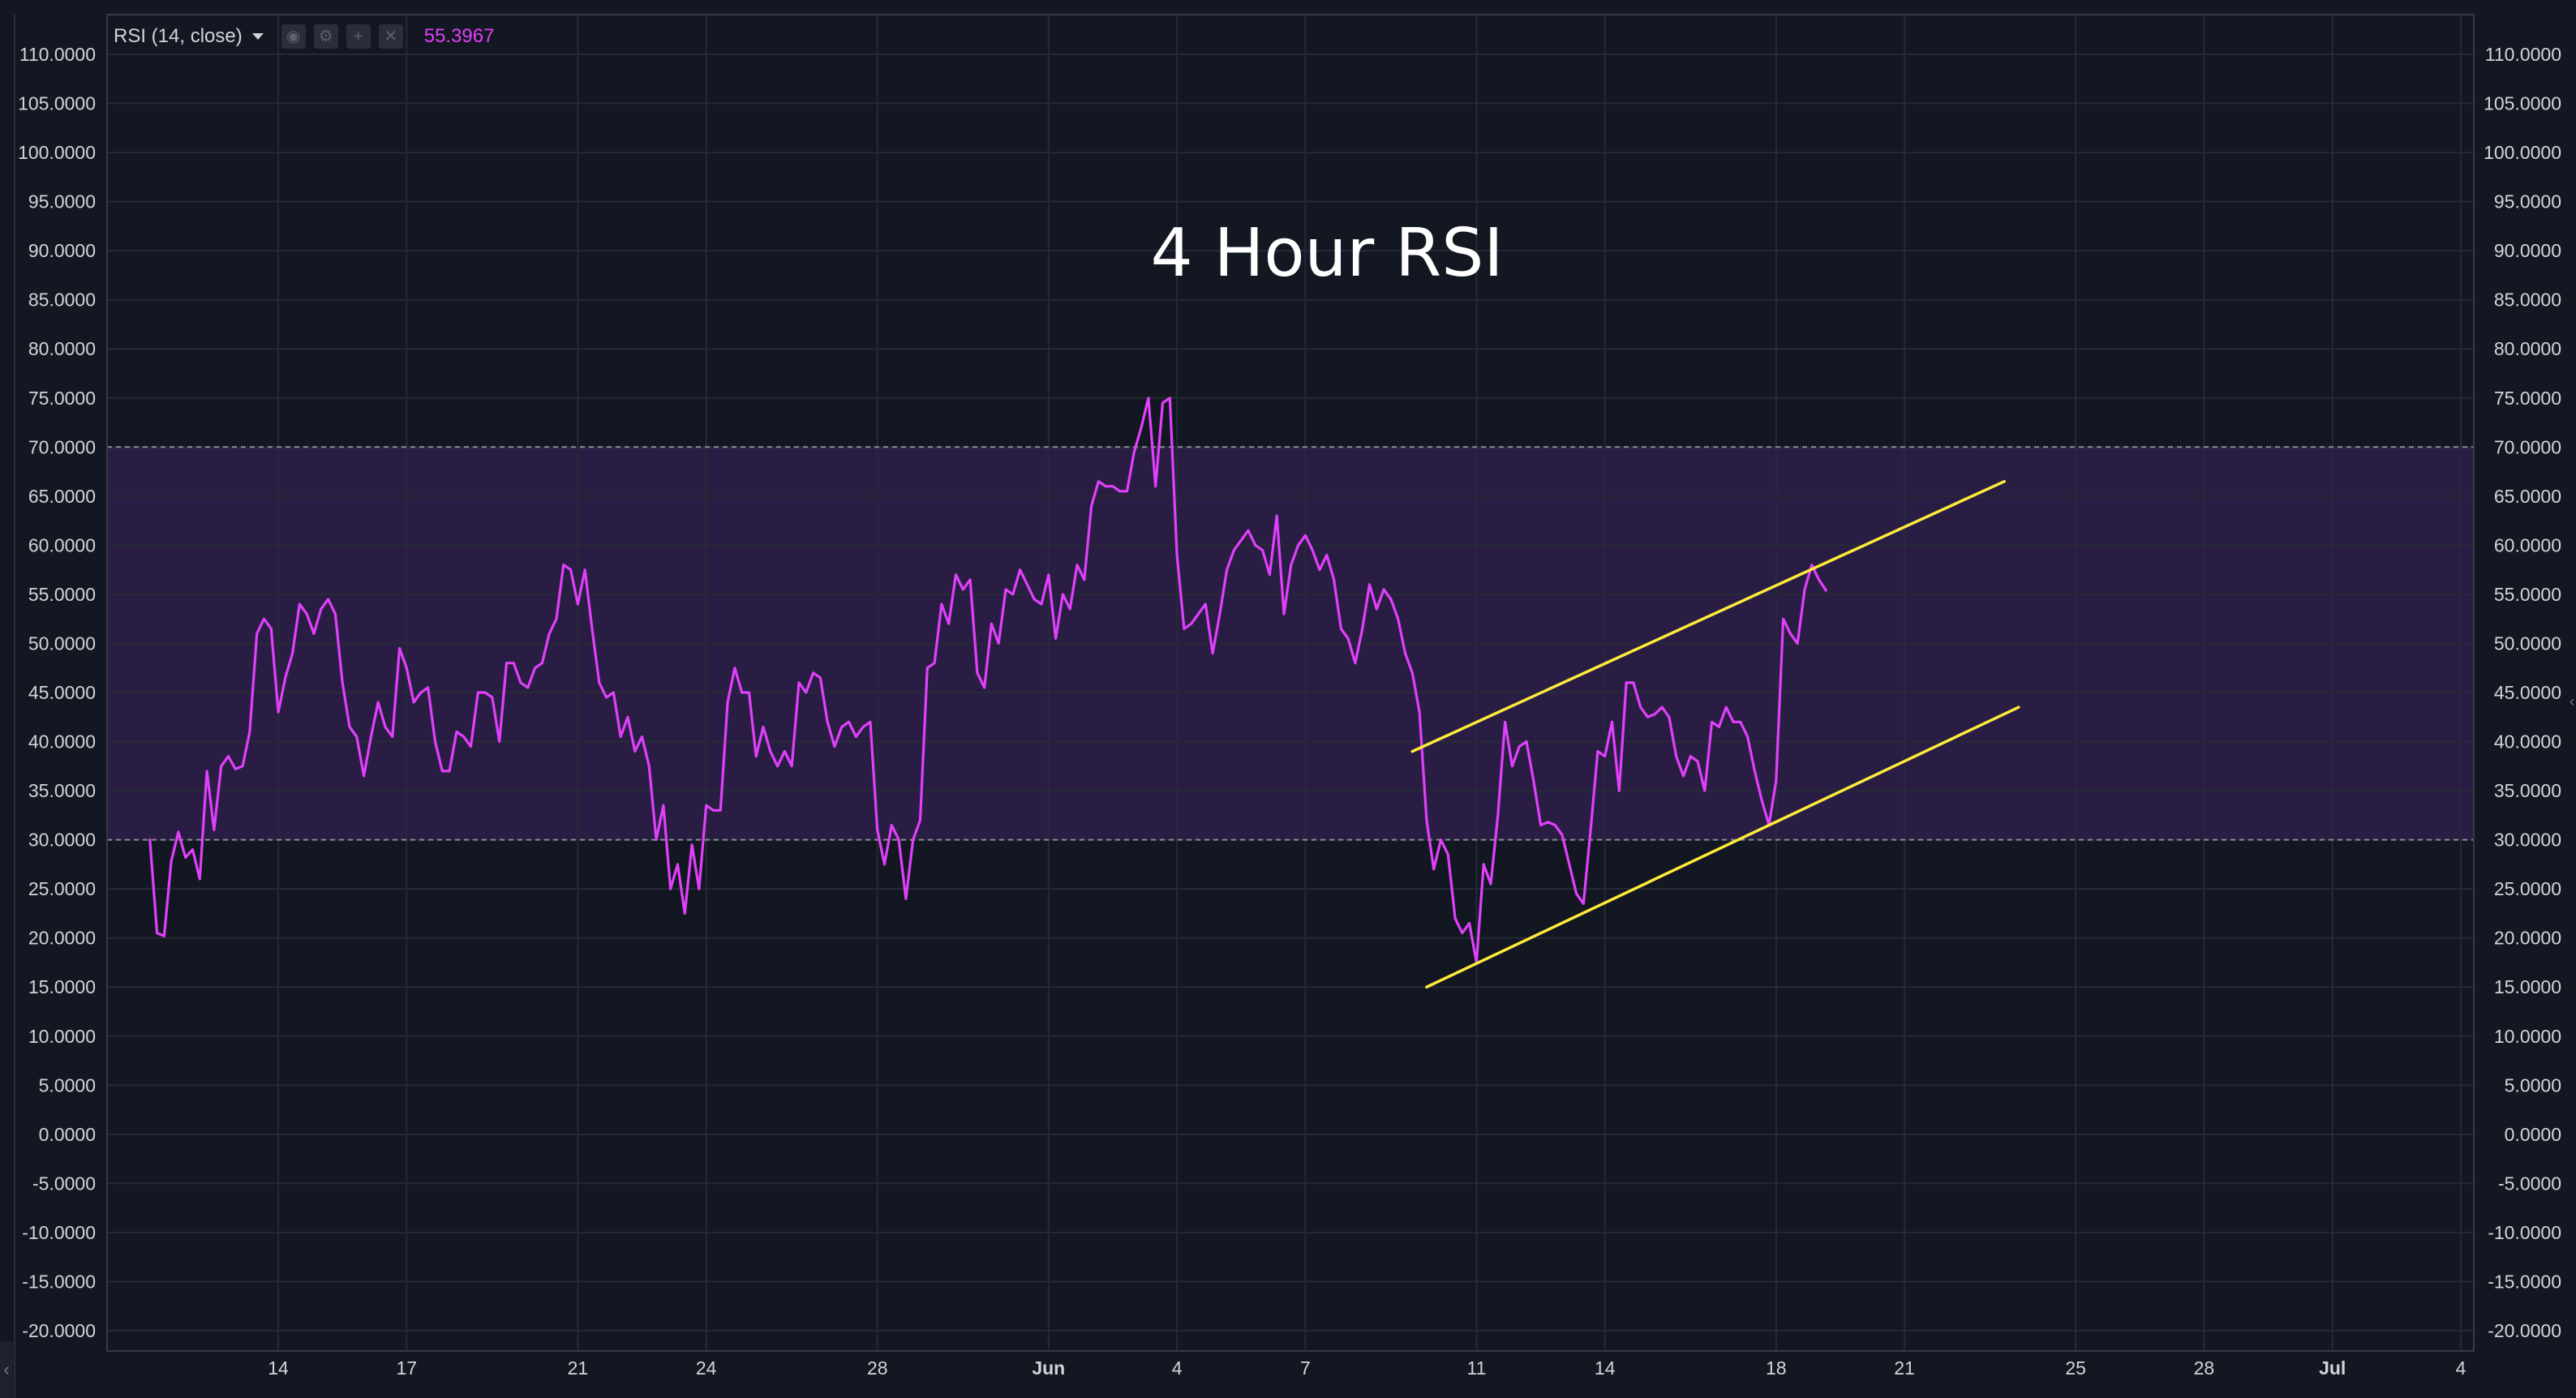 The width and height of the screenshot is (2576, 1398). What do you see at coordinates (178, 36) in the screenshot?
I see `indicator-name: RSI (14, close)` at bounding box center [178, 36].